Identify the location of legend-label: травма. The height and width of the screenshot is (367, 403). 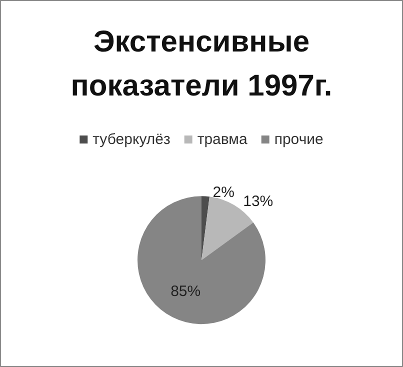
(222, 139).